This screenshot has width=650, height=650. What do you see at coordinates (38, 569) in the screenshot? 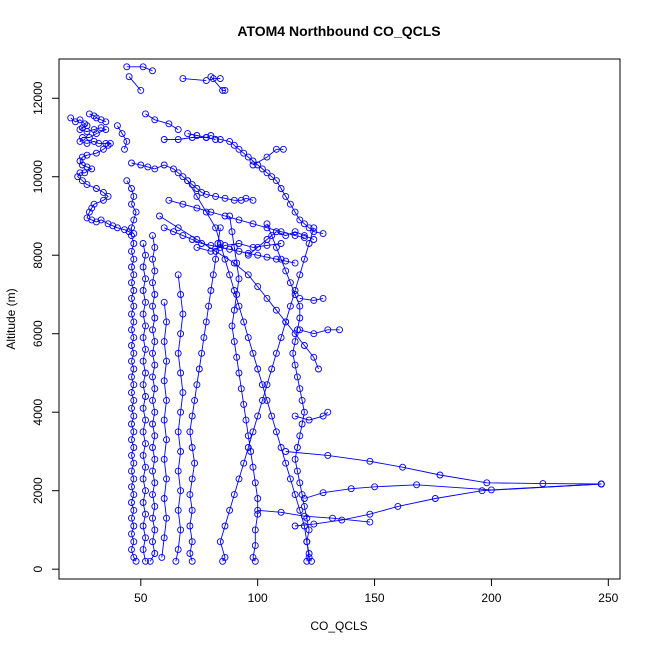
I see `y-tick-label: 0` at bounding box center [38, 569].